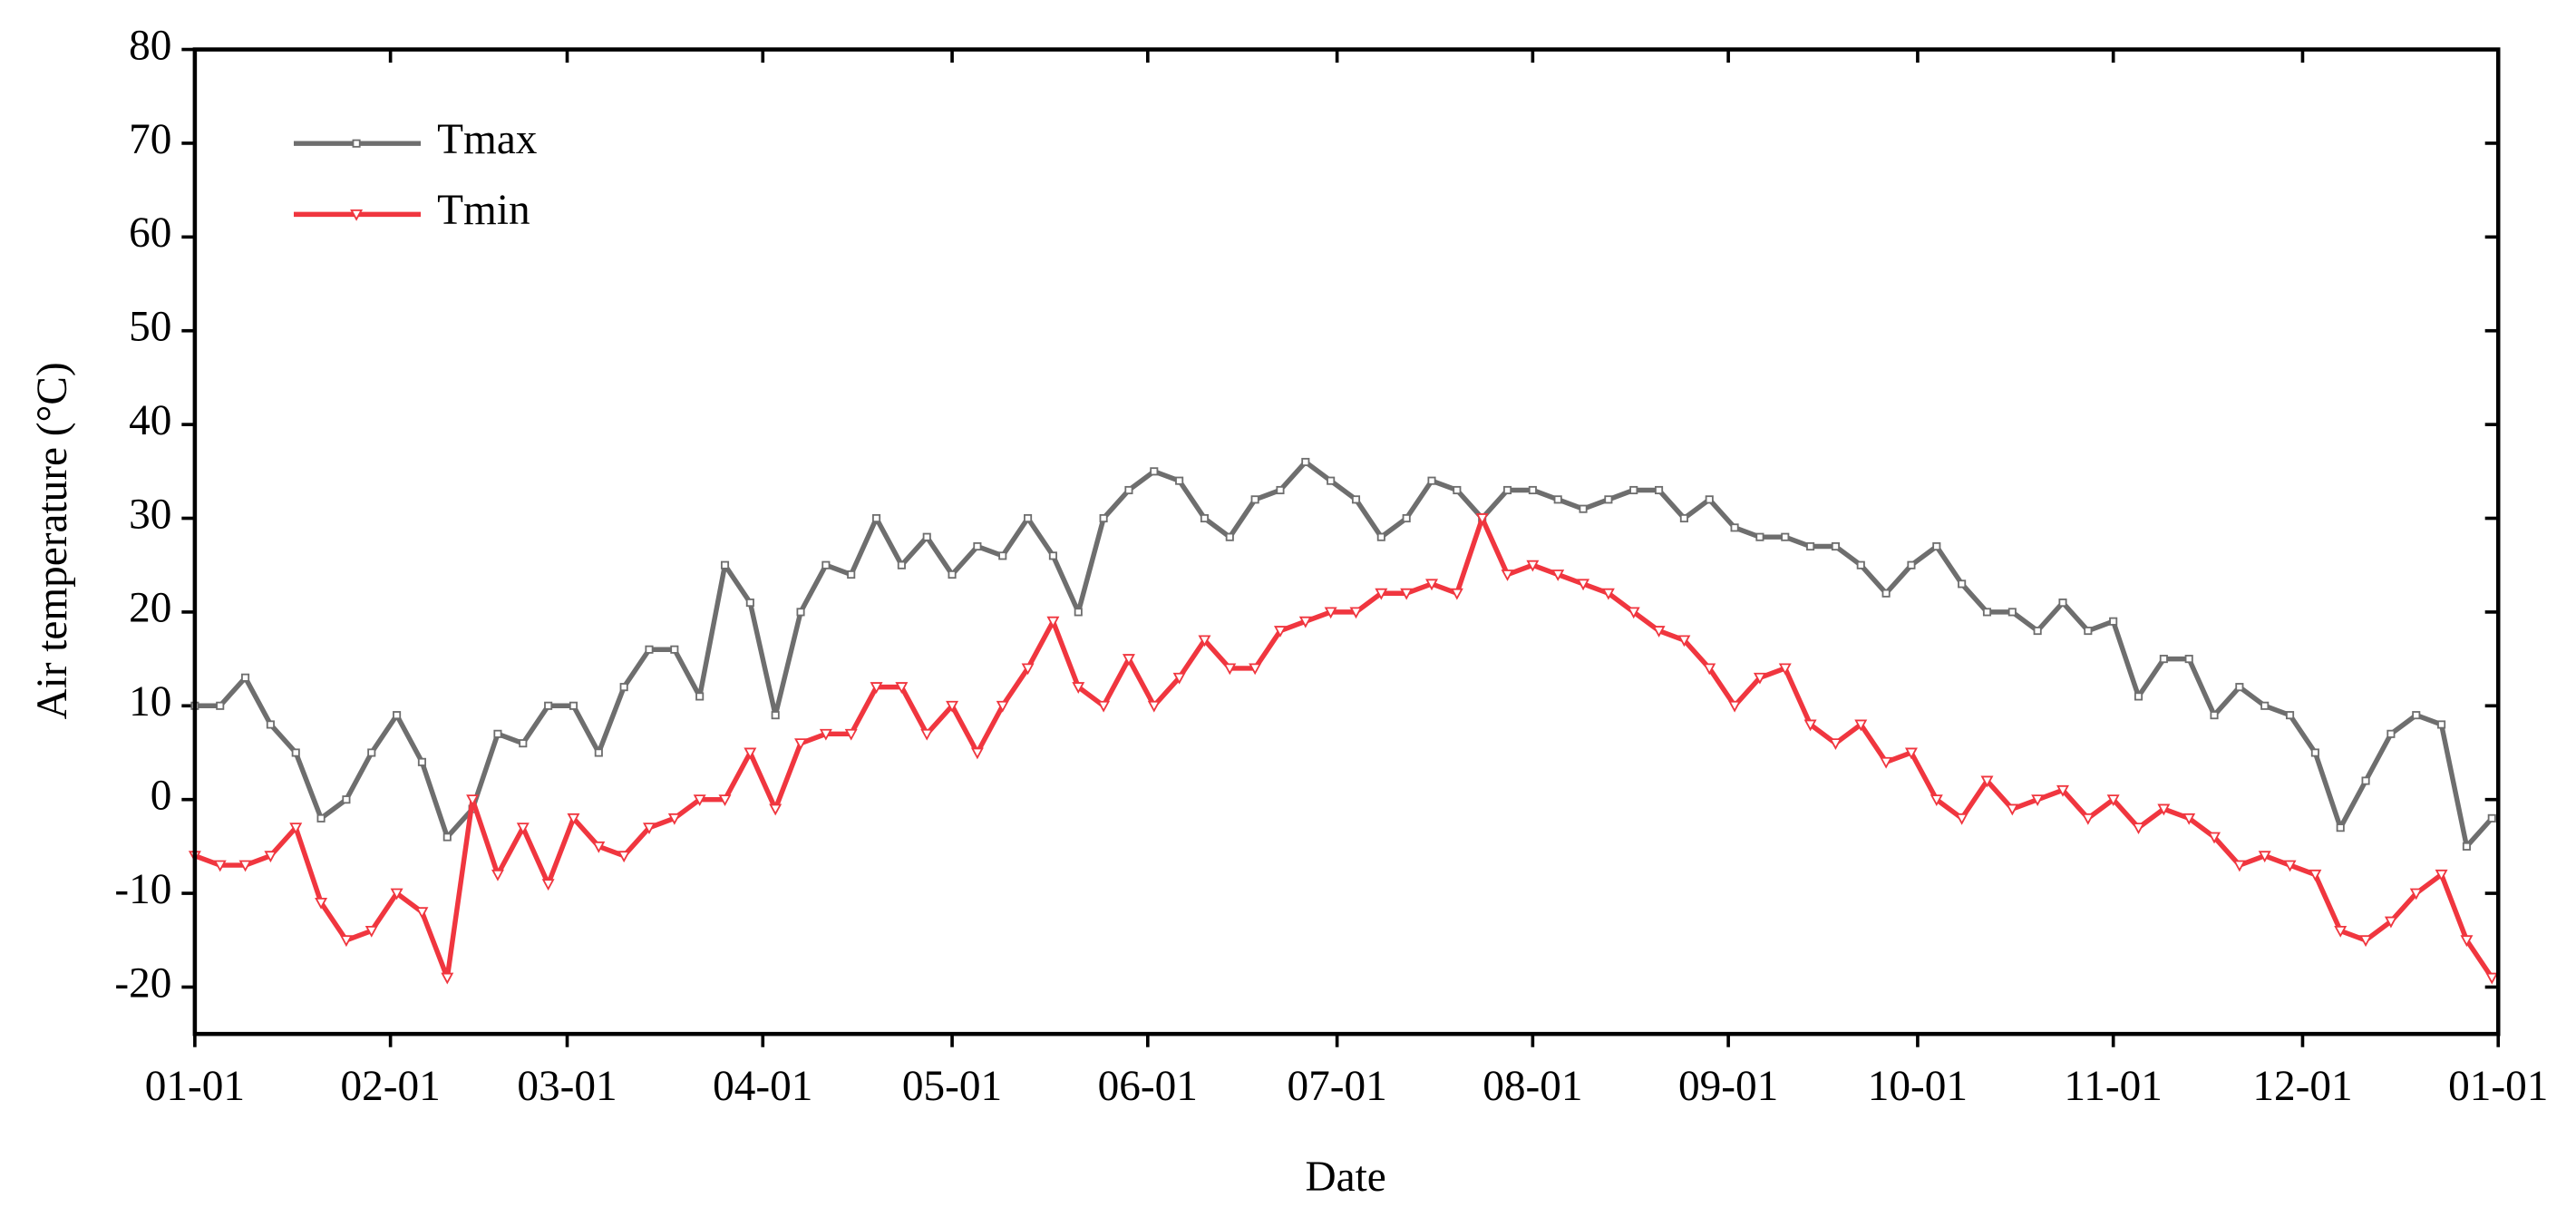 The image size is (2576, 1217). What do you see at coordinates (150, 609) in the screenshot?
I see `y-tick-label: 20` at bounding box center [150, 609].